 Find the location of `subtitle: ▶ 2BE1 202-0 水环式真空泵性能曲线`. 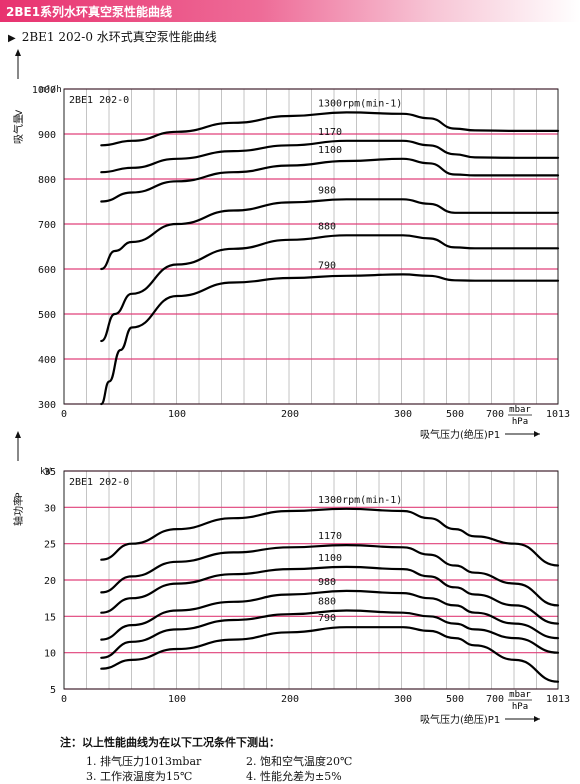

subtitle: ▶ 2BE1 202-0 水环式真空泵性能曲线 is located at coordinates (112, 36).